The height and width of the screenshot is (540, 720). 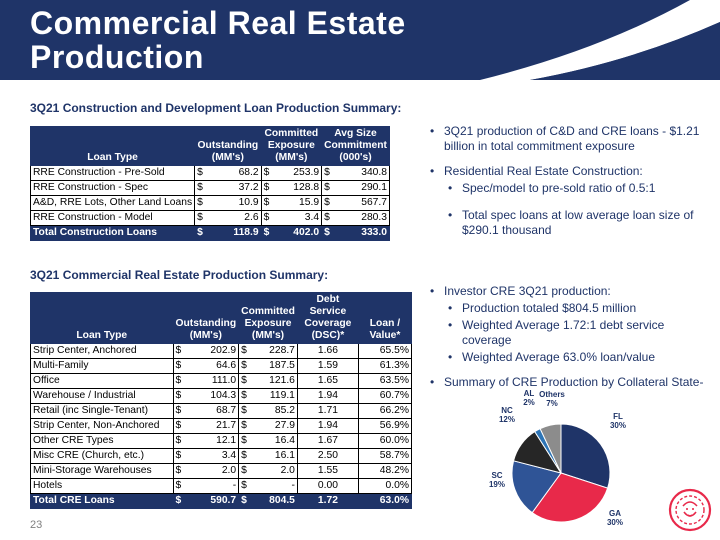 What do you see at coordinates (112, 203) in the screenshot?
I see `loan-type-cell: A&D, RRE Lots, Other Land Loans` at bounding box center [112, 203].